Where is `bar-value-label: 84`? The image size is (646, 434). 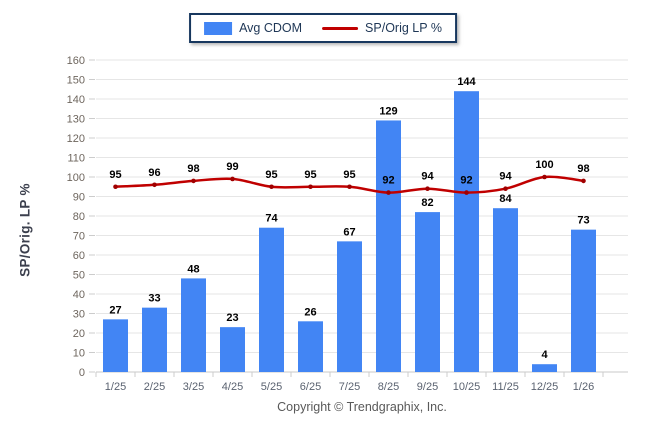
bar-value-label: 84 is located at coordinates (505, 199).